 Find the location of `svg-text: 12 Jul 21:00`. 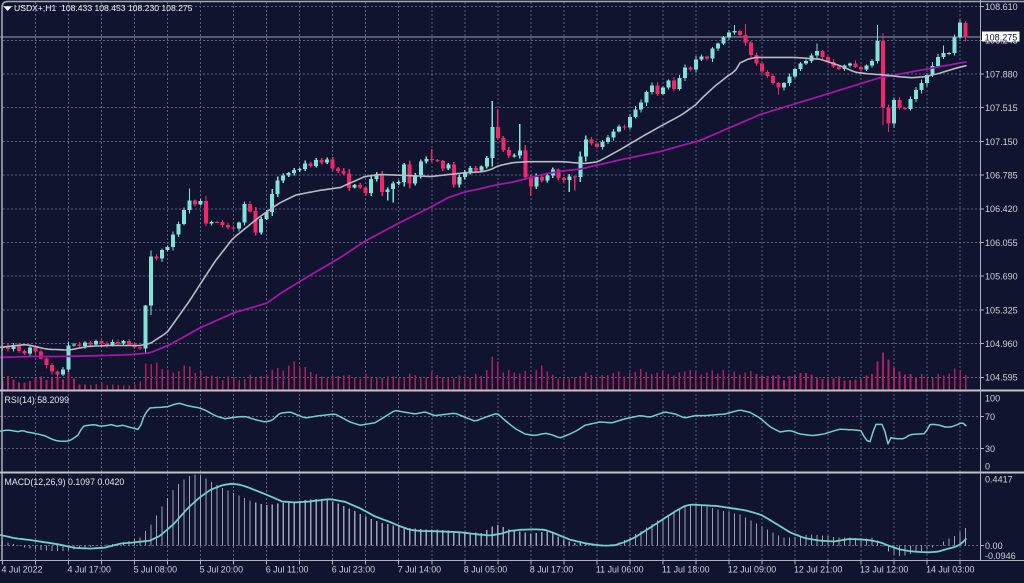

svg-text: 12 Jul 21:00 is located at coordinates (818, 570).